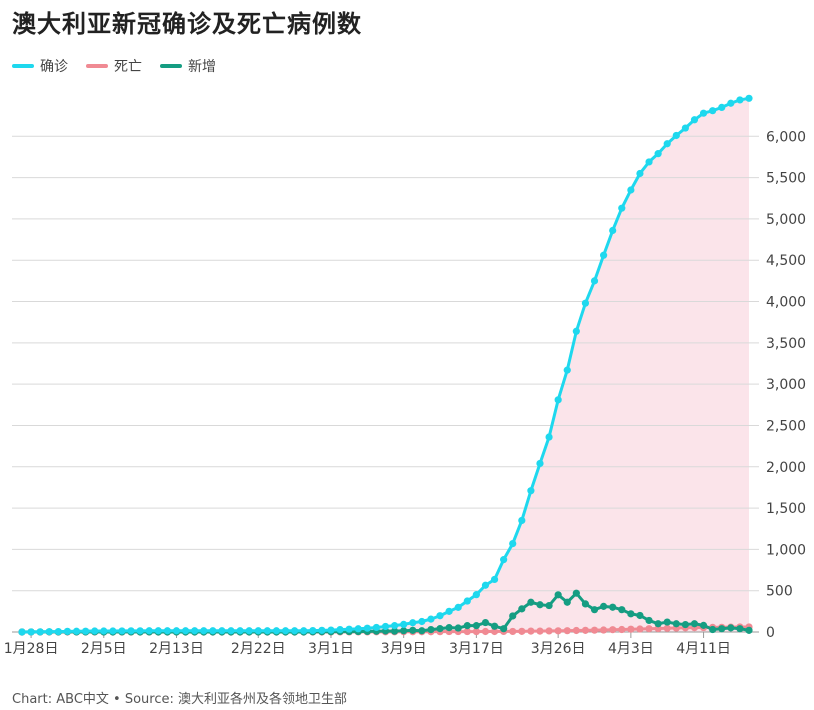  What do you see at coordinates (779, 592) in the screenshot?
I see `y-tick-label: 500` at bounding box center [779, 592].